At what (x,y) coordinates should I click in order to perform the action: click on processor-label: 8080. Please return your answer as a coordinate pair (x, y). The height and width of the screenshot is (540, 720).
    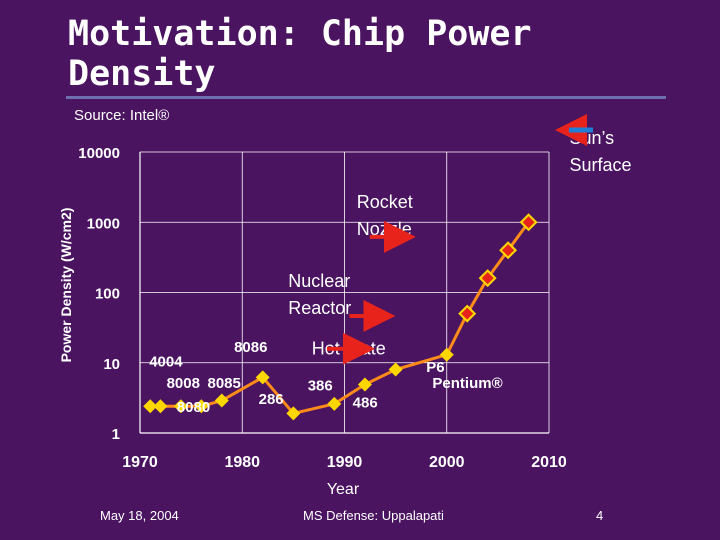
    Looking at the image, I should click on (193, 407).